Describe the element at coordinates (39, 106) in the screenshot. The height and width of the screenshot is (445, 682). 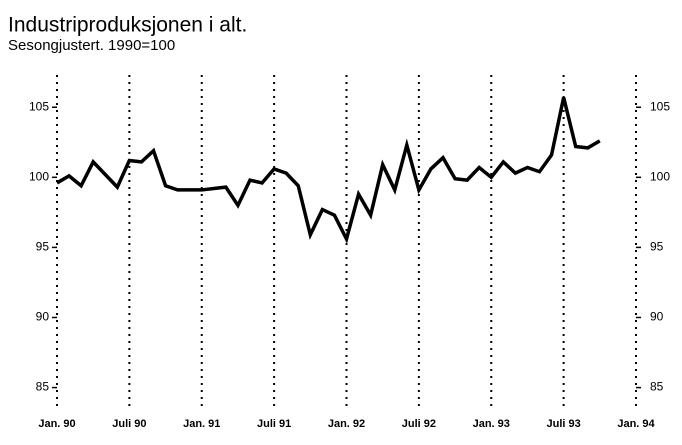
I see `y-tick-label: 105` at that location.